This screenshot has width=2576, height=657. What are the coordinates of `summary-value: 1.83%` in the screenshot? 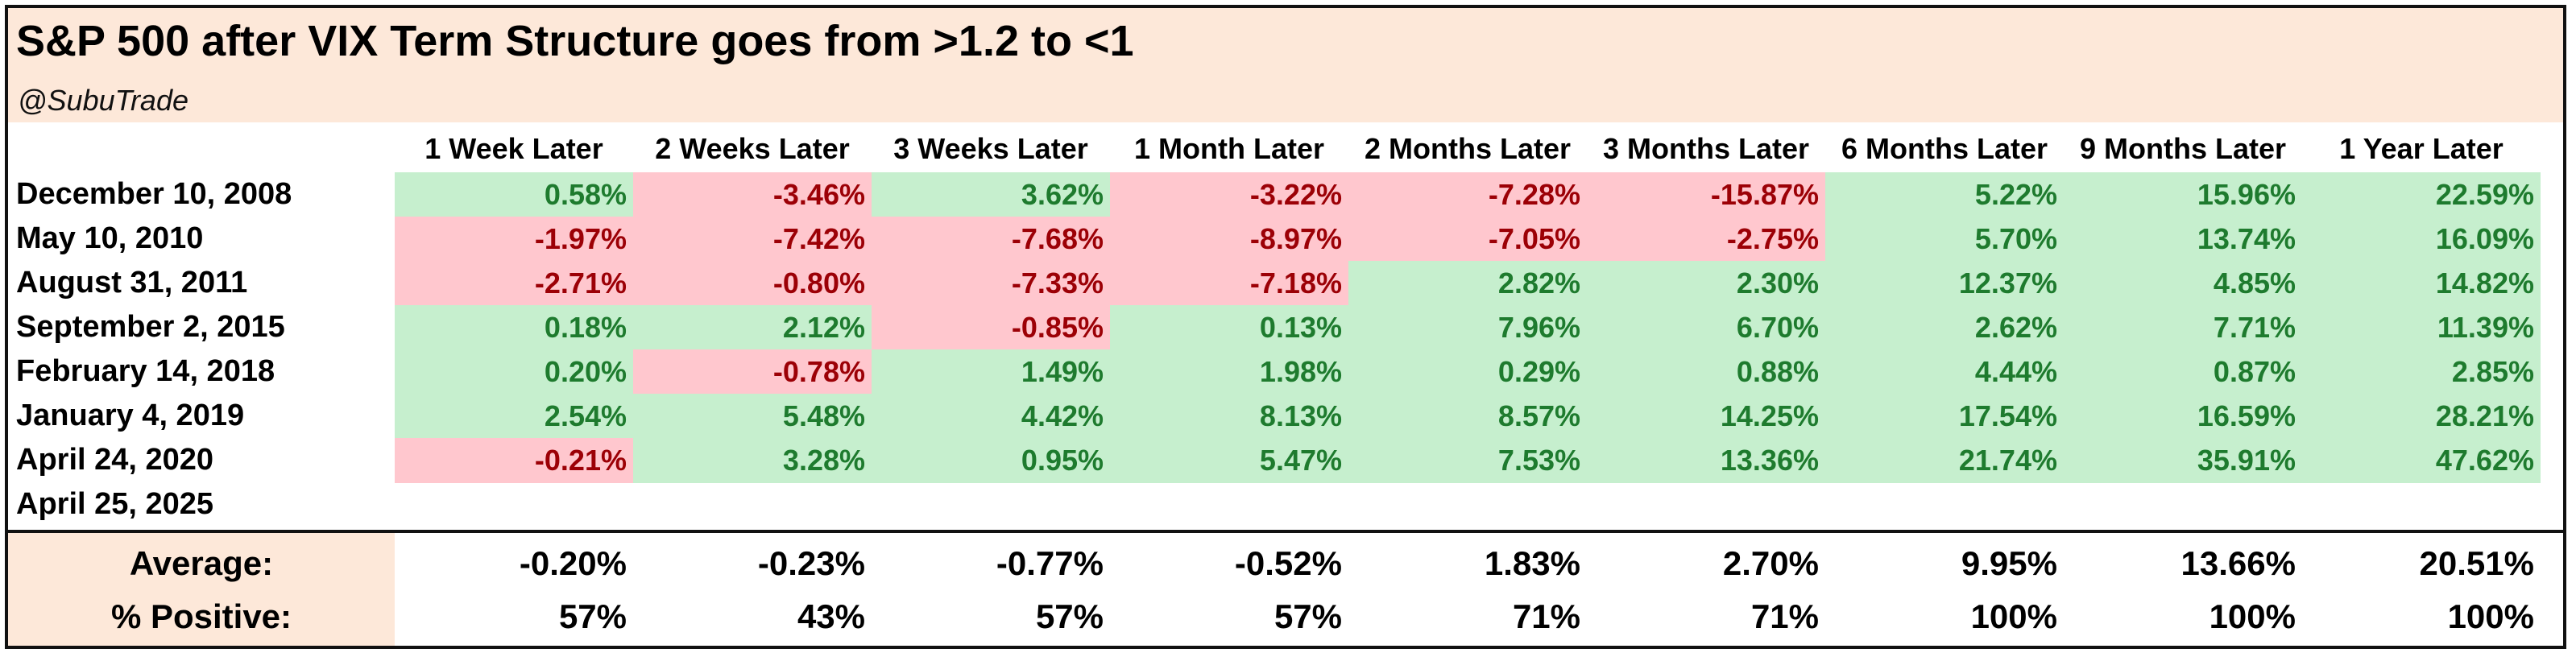 It's located at (1532, 563).